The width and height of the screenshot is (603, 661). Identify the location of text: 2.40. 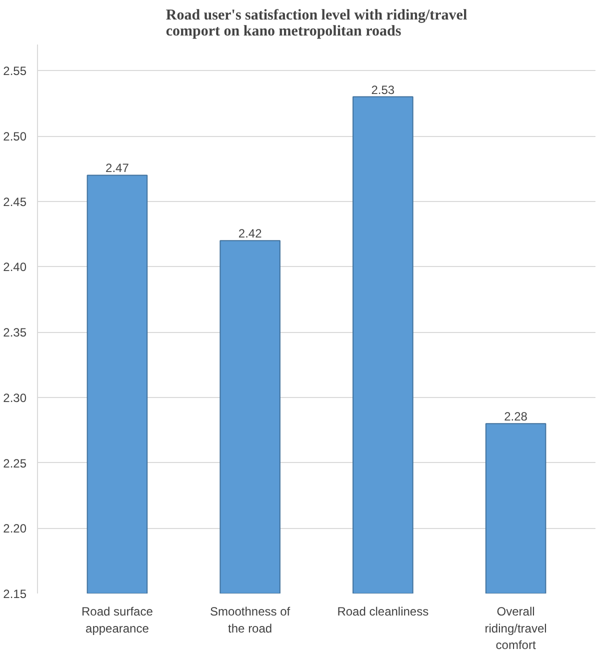
(15, 267).